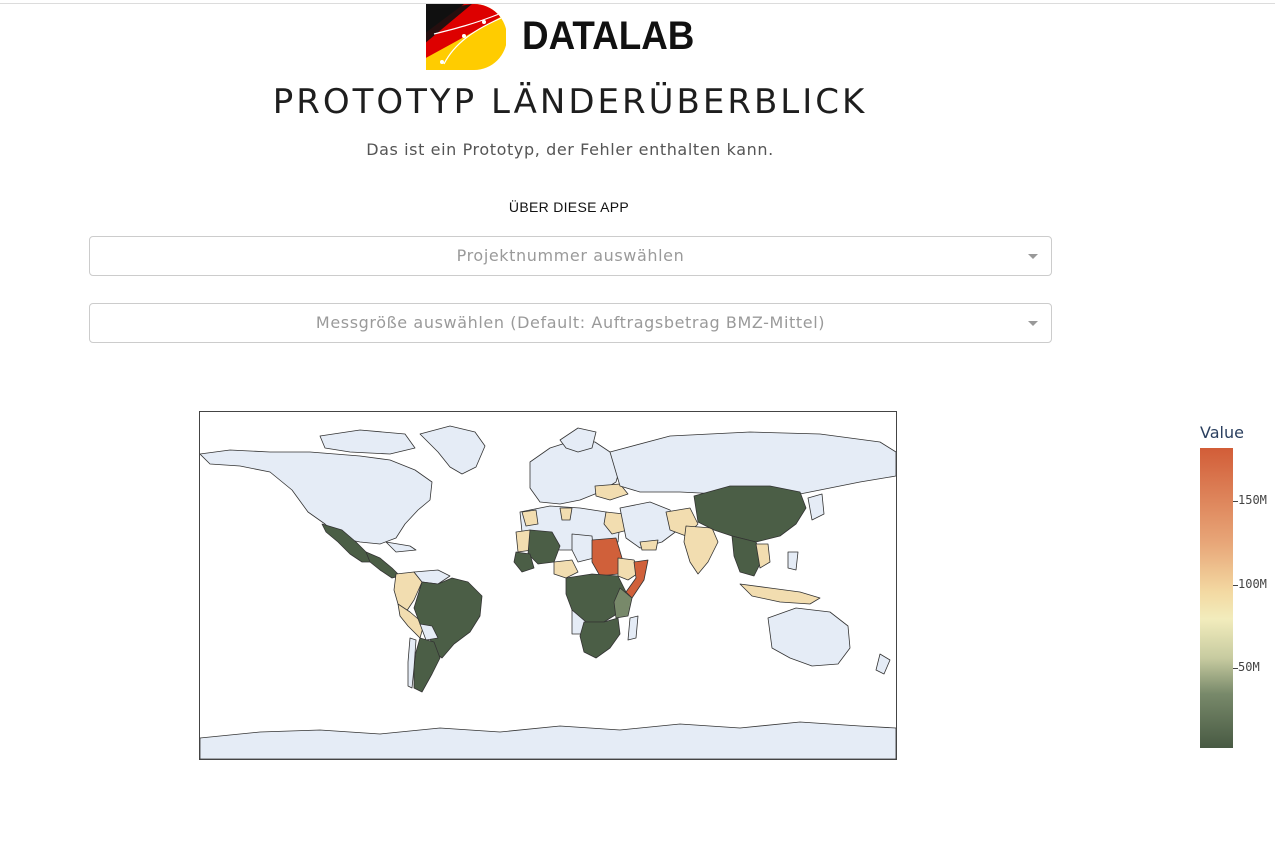  Describe the element at coordinates (583, 548) in the screenshot. I see `region-chad` at that location.